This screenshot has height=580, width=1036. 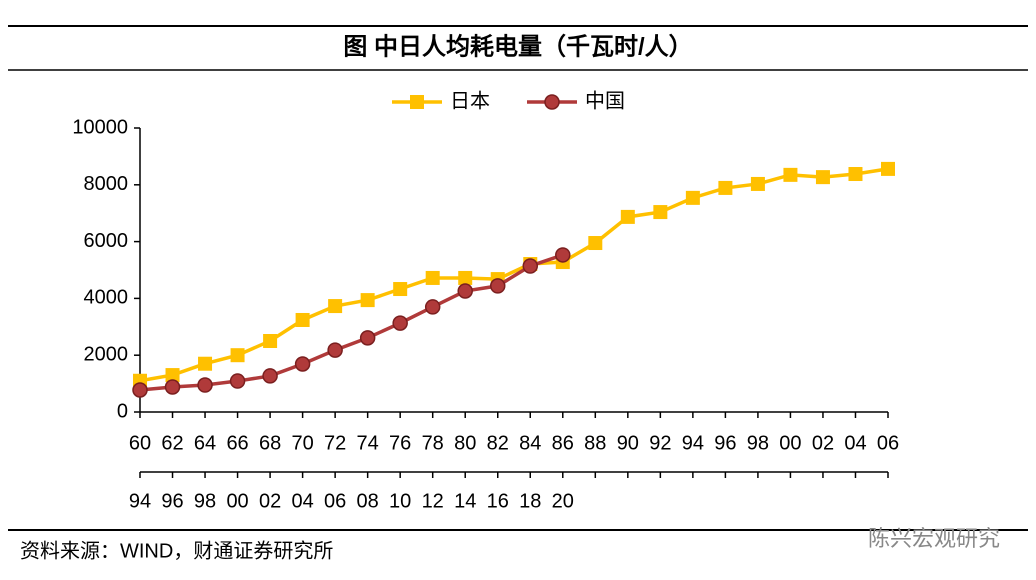 I want to click on x-tick-label: 88, so click(x=595, y=443).